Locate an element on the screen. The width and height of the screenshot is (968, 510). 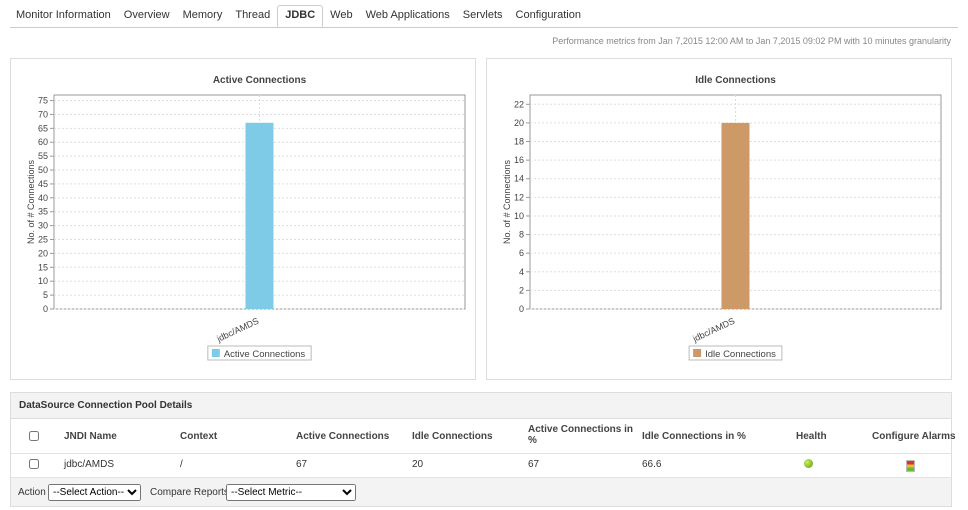
y-tick-label: 40 is located at coordinates (43, 198).